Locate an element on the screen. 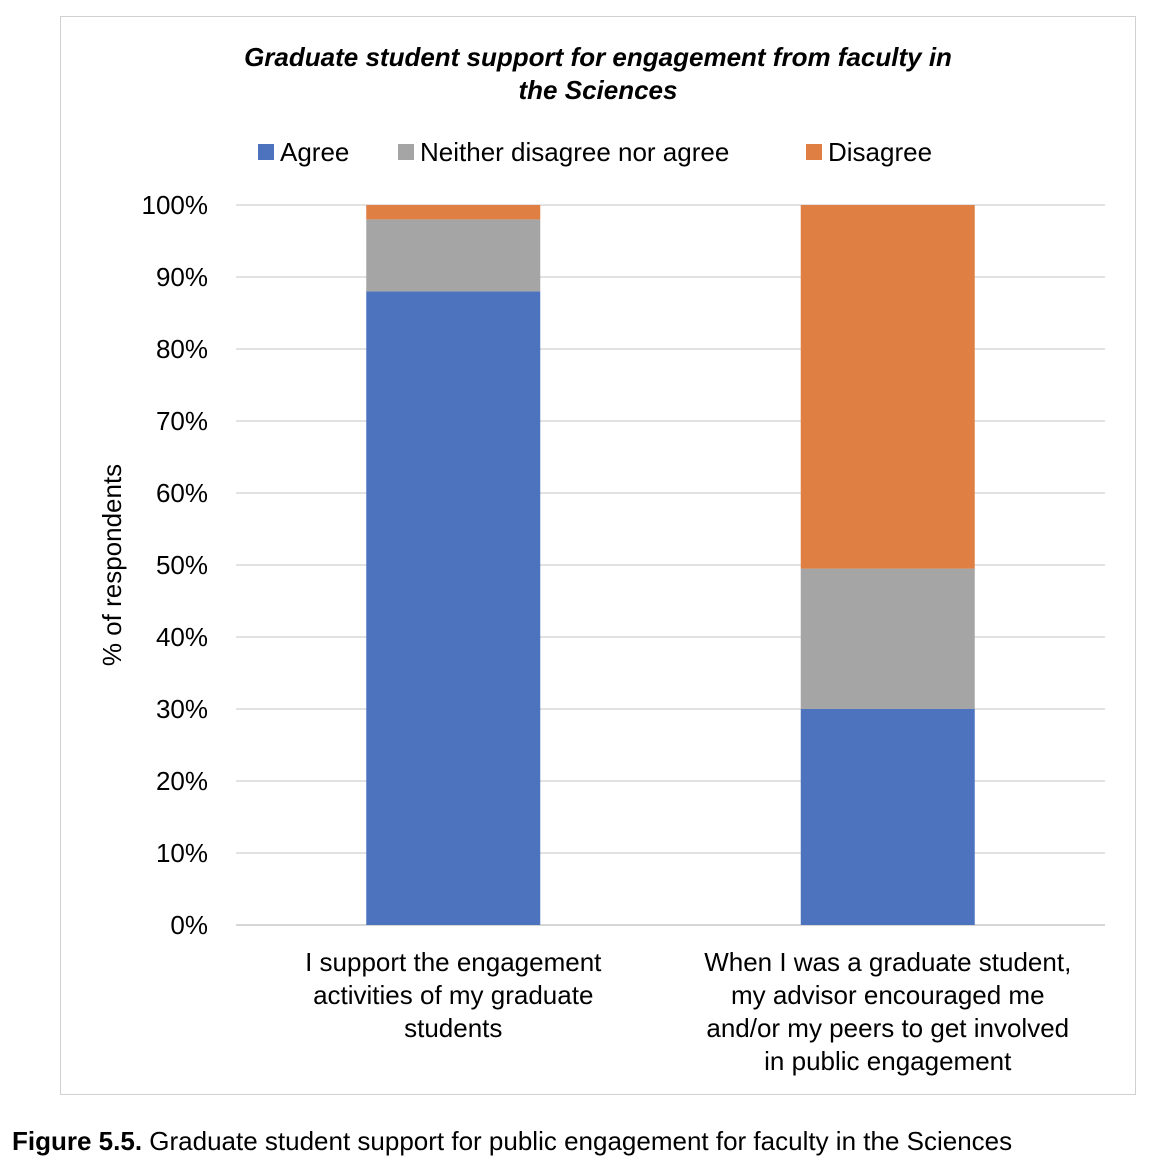 The image size is (1166, 1164). y-axis-label: % of respondents is located at coordinates (112, 565).